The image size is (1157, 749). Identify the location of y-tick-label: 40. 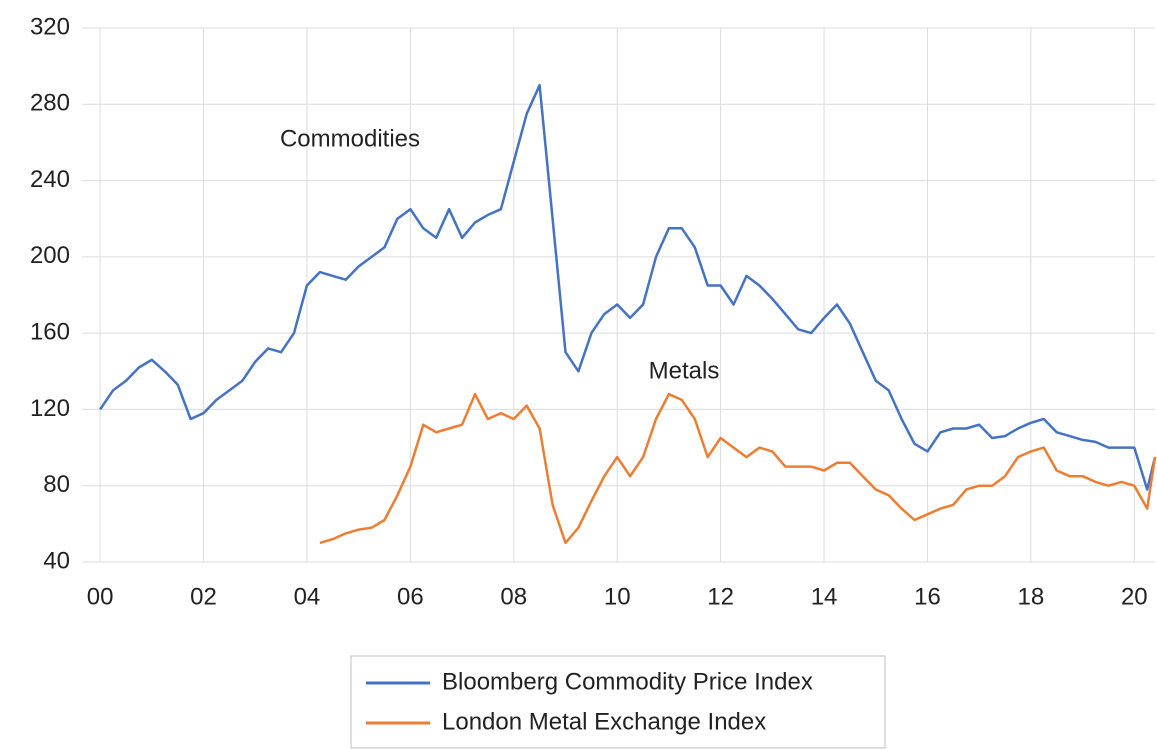
(56, 560).